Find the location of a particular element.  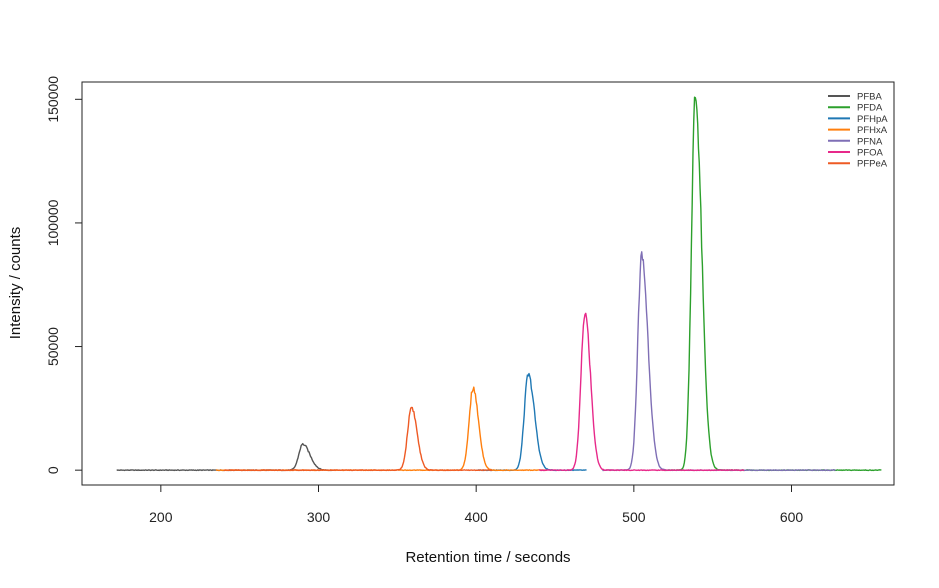

x-tick-label: 400 is located at coordinates (476, 517).